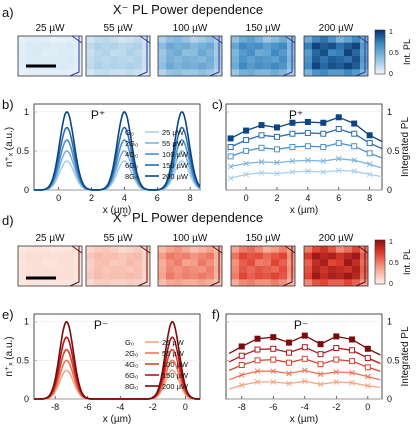 The width and height of the screenshot is (419, 431). What do you see at coordinates (131, 165) in the screenshot?
I see `legend-gen-label: 6G₀` at bounding box center [131, 165].